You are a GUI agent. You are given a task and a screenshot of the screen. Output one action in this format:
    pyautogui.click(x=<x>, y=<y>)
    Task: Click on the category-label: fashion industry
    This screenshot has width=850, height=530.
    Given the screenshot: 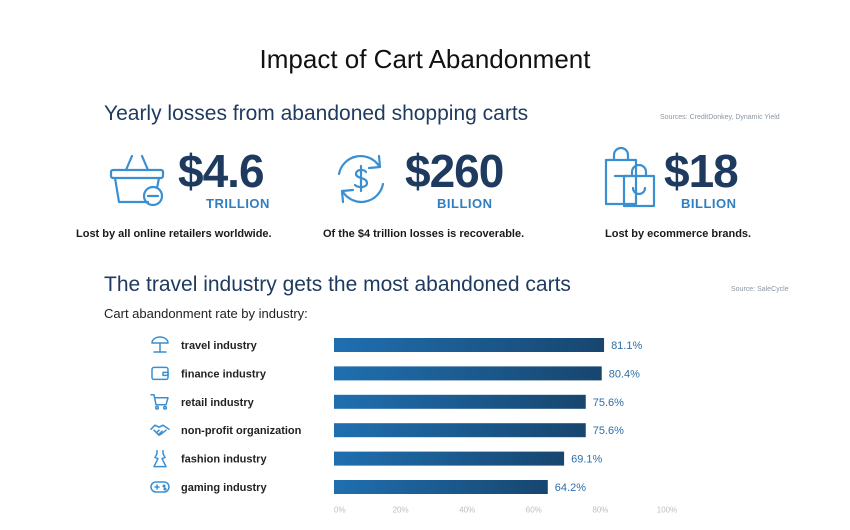 What is the action you would take?
    pyautogui.click(x=224, y=460)
    